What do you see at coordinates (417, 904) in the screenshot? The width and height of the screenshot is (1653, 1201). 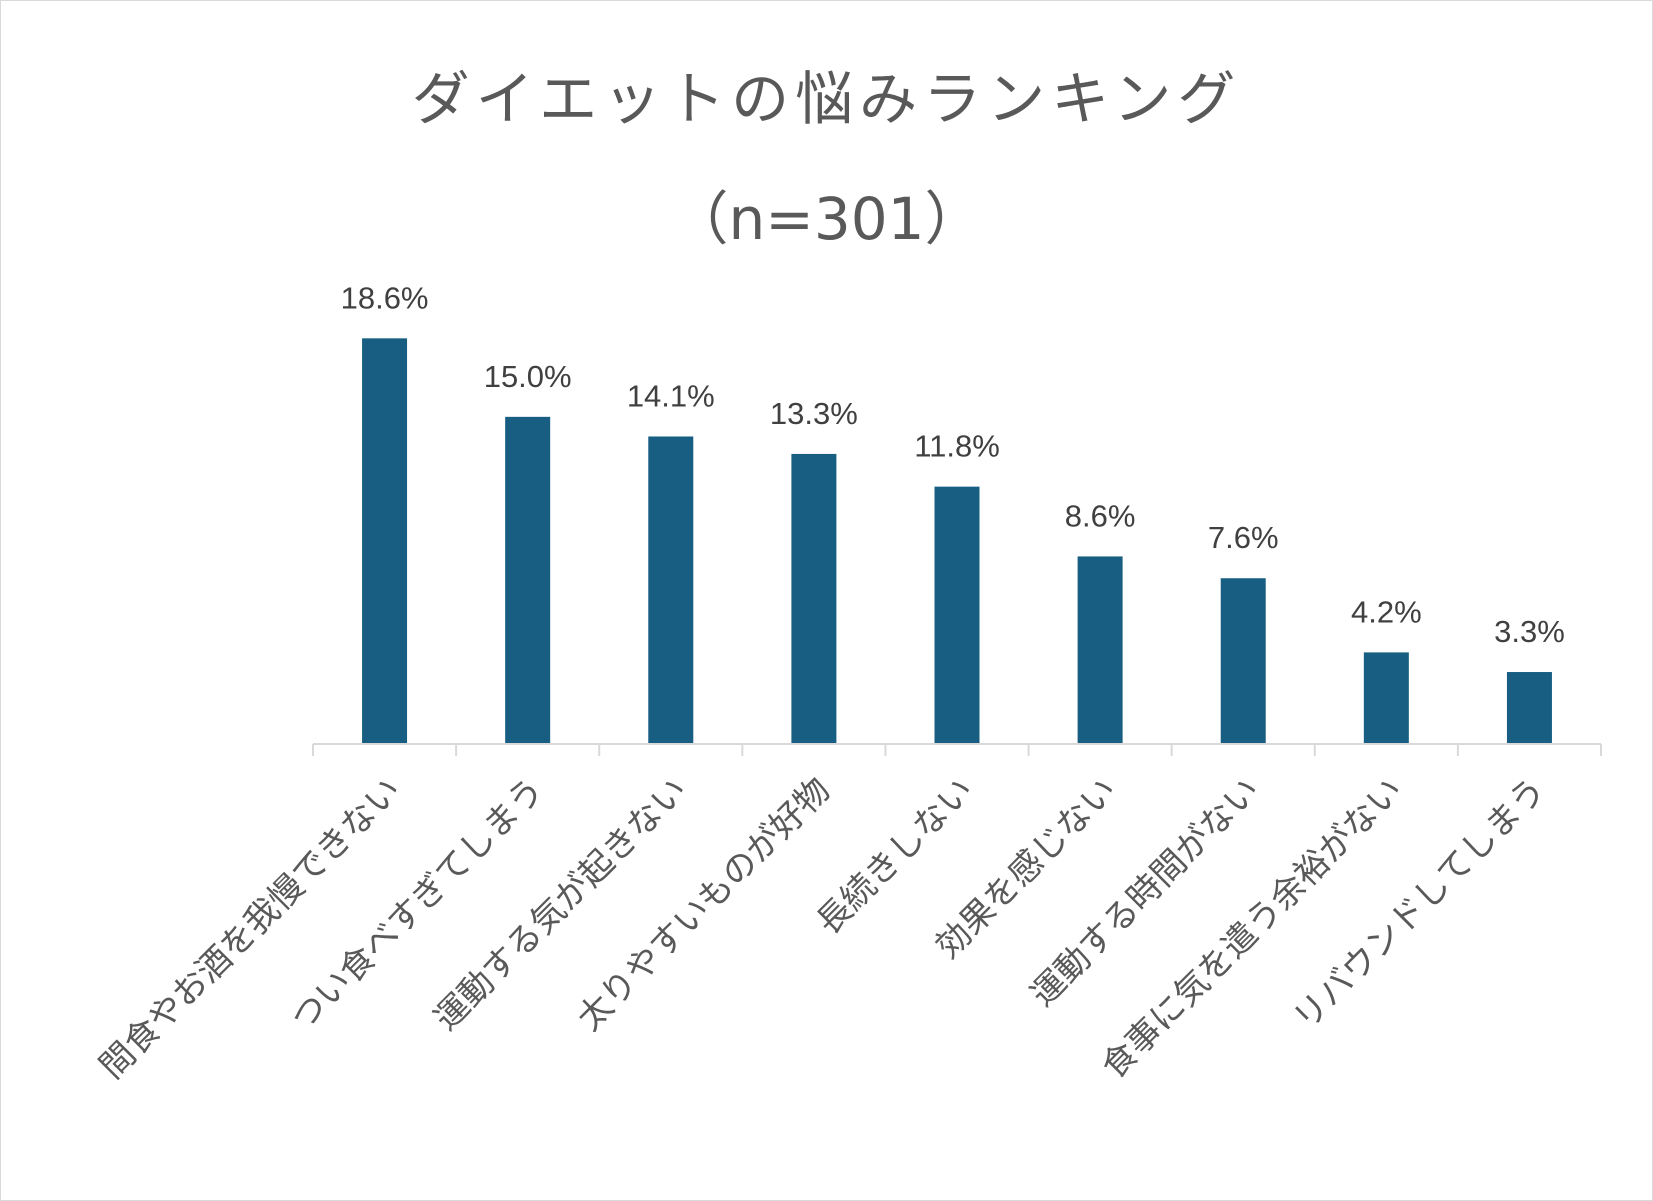 I see `category-label: つい食べすぎてしまう` at bounding box center [417, 904].